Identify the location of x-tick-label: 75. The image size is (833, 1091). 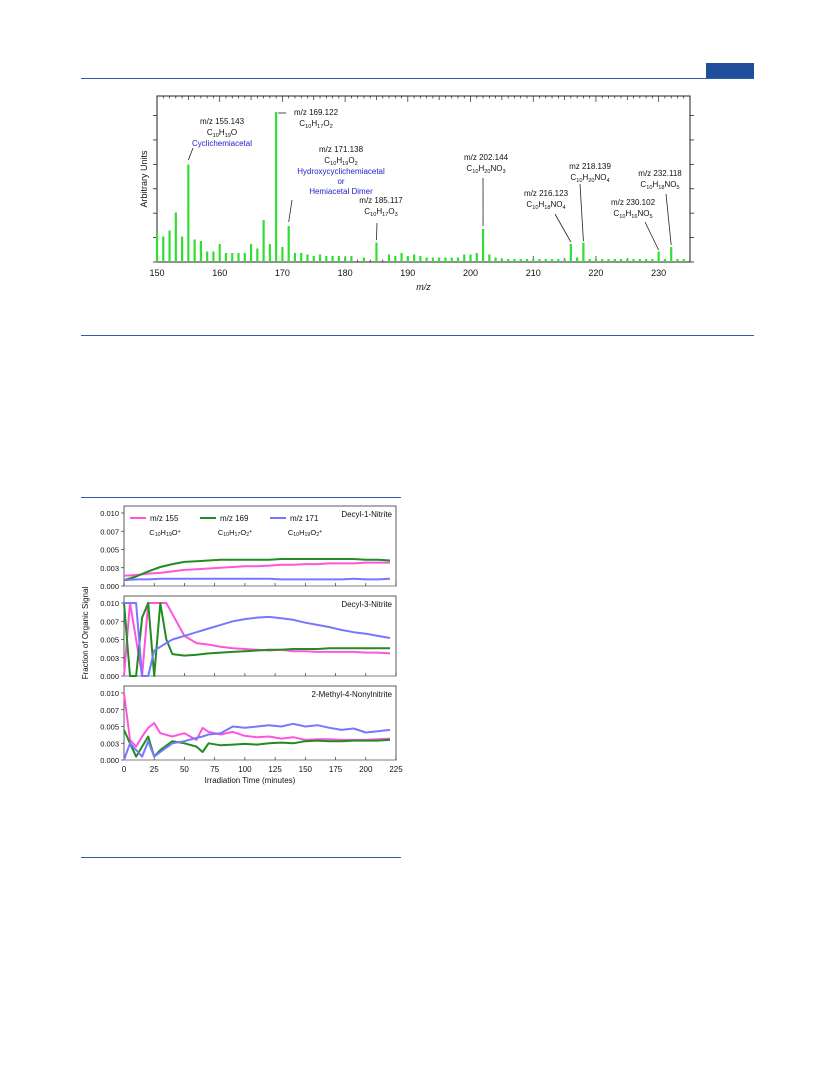
(214, 769).